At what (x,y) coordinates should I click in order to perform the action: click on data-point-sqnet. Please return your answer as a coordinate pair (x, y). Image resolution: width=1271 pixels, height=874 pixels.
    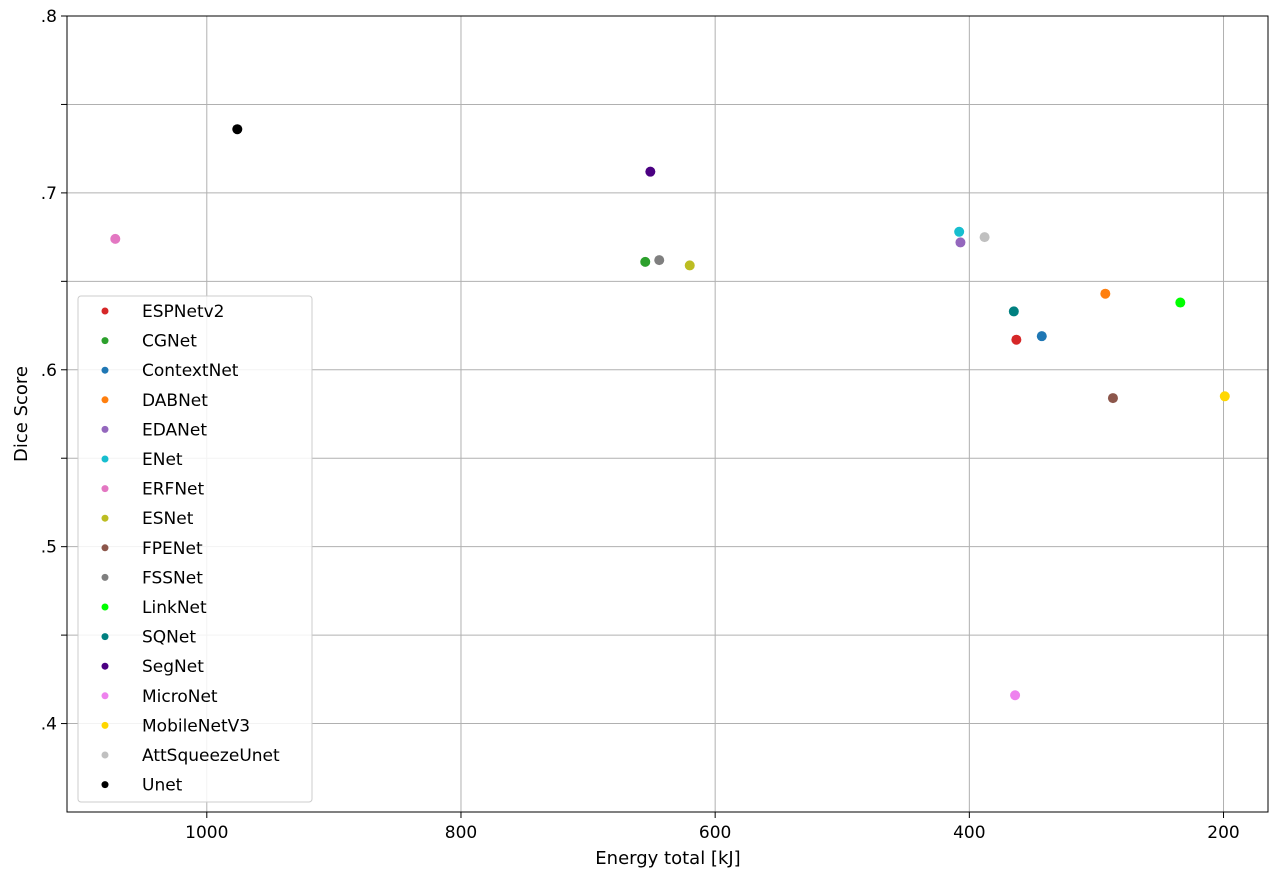
    Looking at the image, I should click on (1013, 311).